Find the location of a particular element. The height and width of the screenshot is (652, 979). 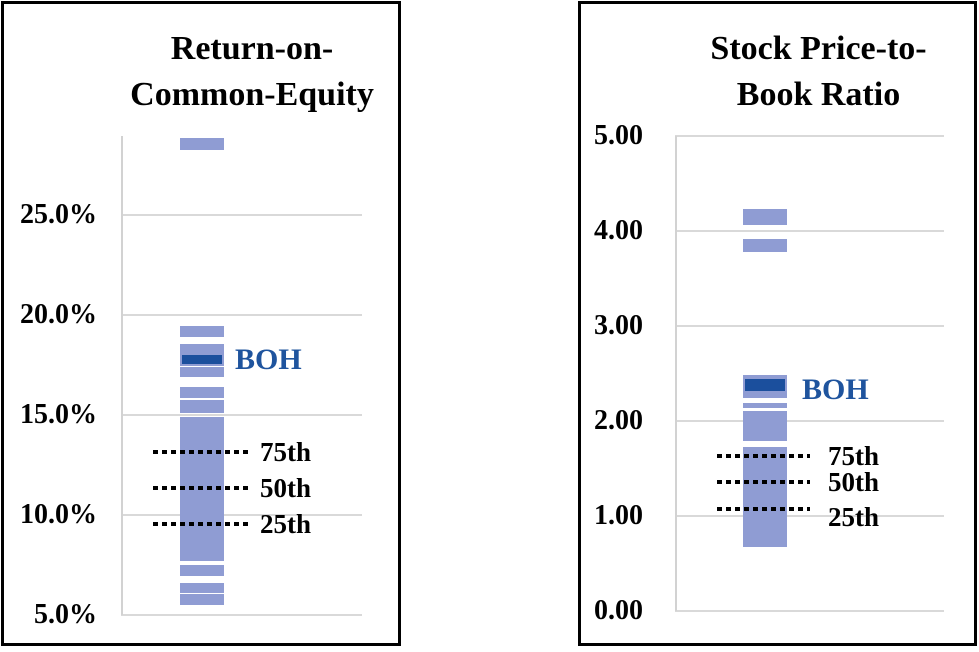

y-axis-tick-label: 0.00 is located at coordinates (618, 610).